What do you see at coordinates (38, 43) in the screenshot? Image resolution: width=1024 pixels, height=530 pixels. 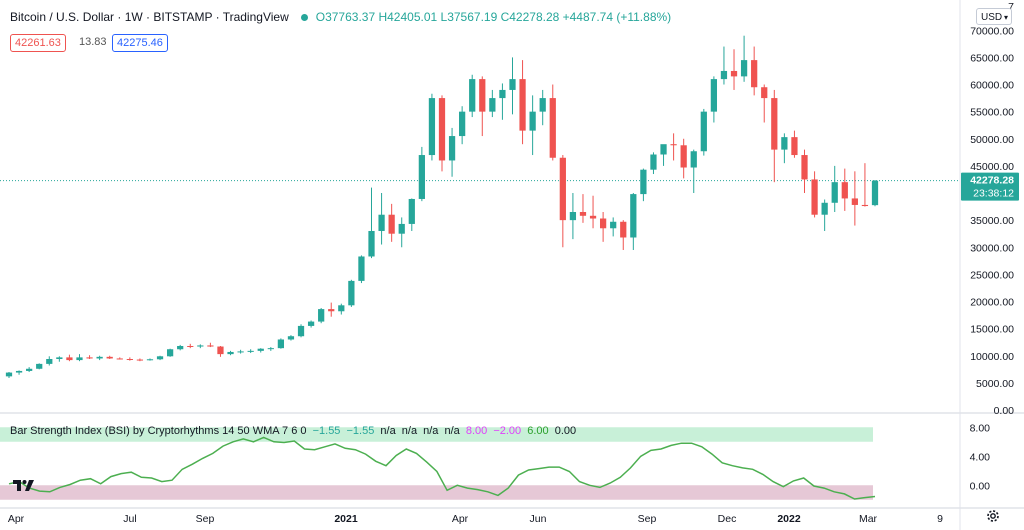 I see `bid-price-button: 42261.63` at bounding box center [38, 43].